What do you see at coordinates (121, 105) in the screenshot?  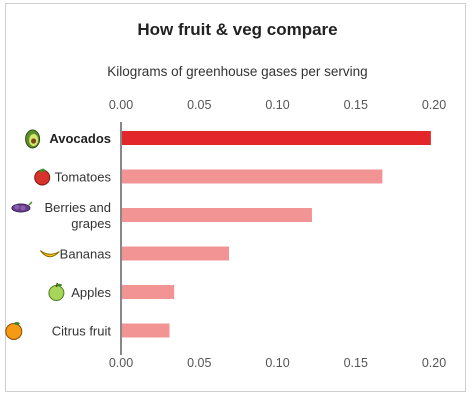 I see `x-tick-label-top: 0.00` at bounding box center [121, 105].